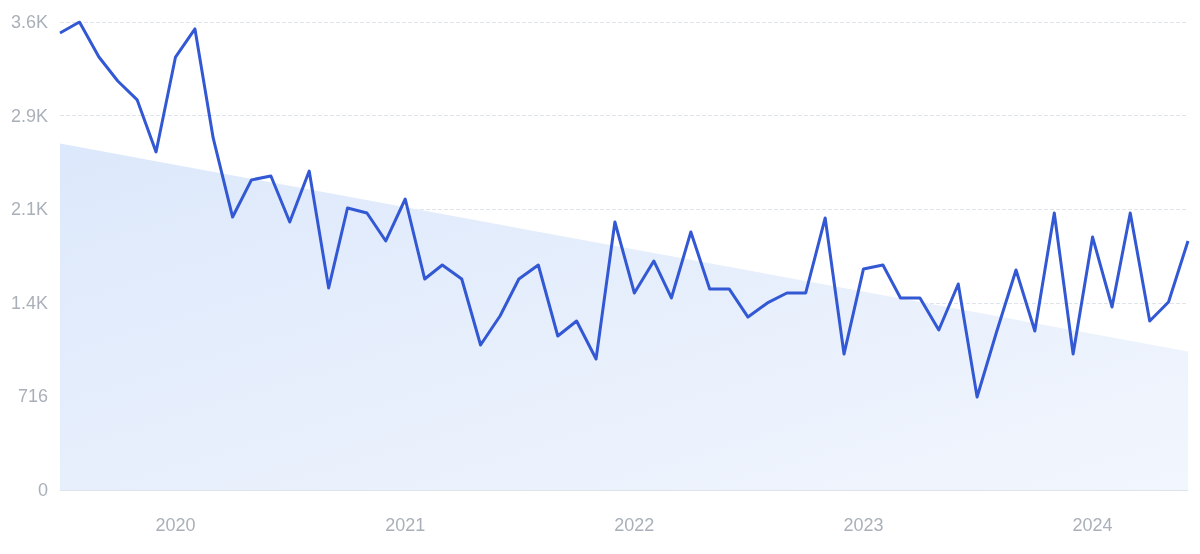  Describe the element at coordinates (42, 490) in the screenshot. I see `y-tick-label: 0` at that location.